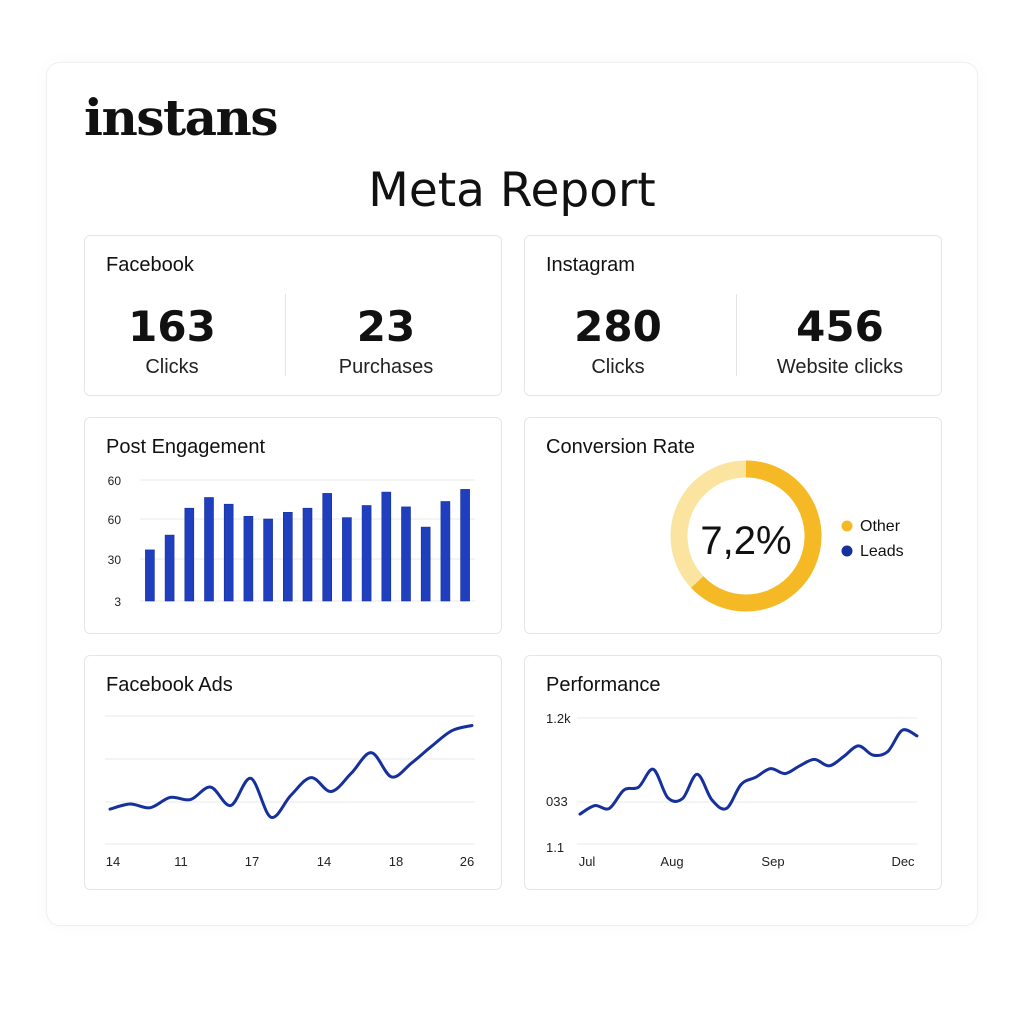 This screenshot has height=1024, width=1024. Describe the element at coordinates (172, 326) in the screenshot. I see `facebook-clicks-value: 163` at that location.